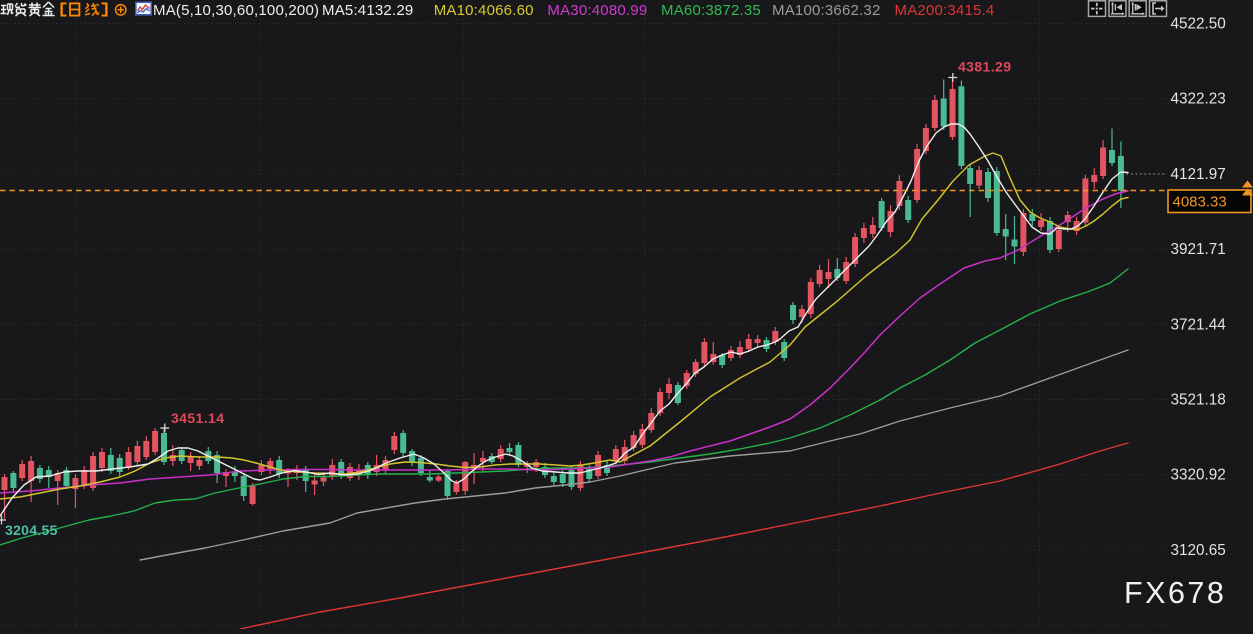 This screenshot has height=634, width=1253. I want to click on svg-text: MA10:4066.60, so click(484, 10).